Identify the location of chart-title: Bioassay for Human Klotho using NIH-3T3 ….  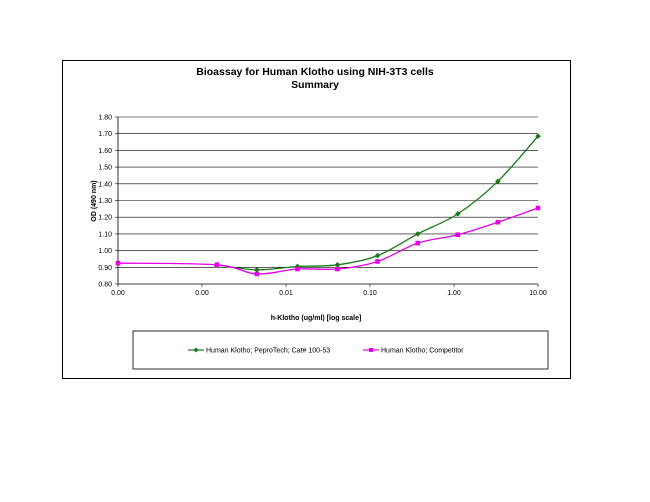
(315, 72).